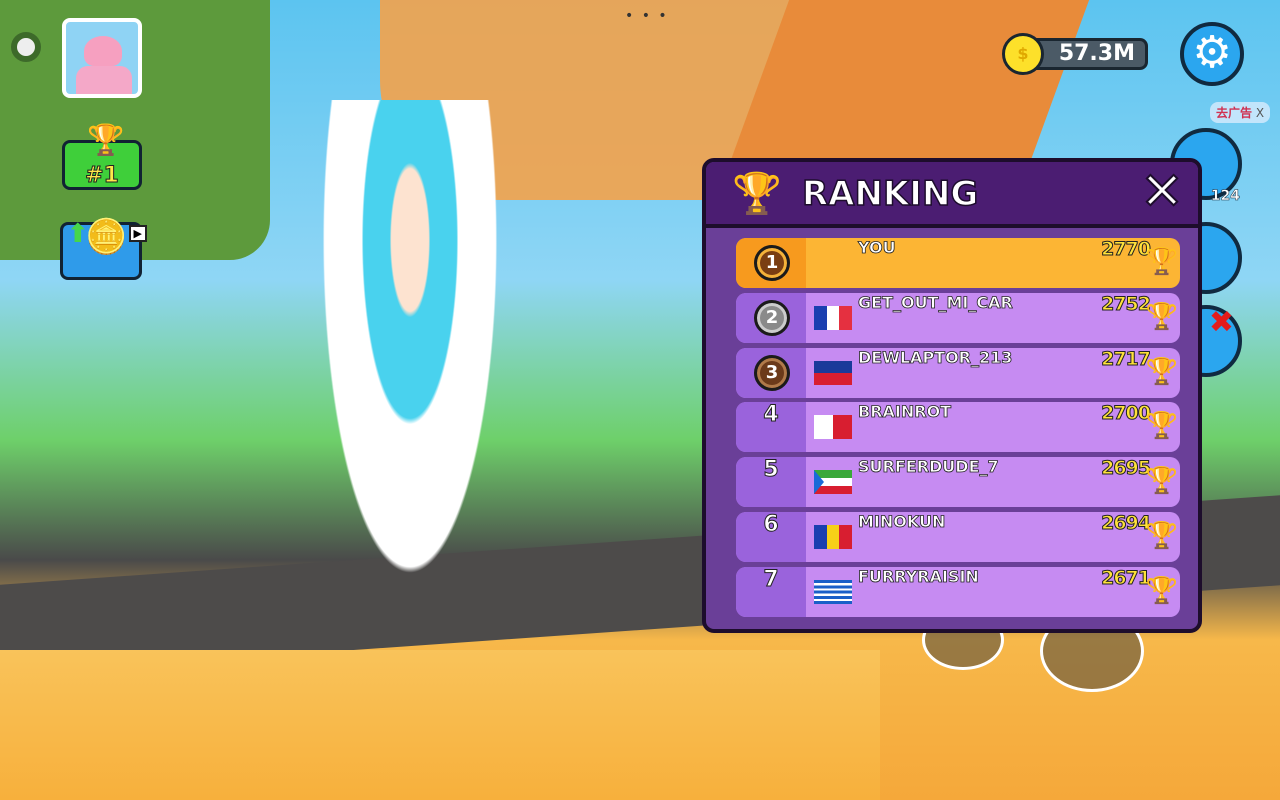 The image size is (1280, 800). Describe the element at coordinates (877, 247) in the screenshot. I see `player-name: YOU` at that location.